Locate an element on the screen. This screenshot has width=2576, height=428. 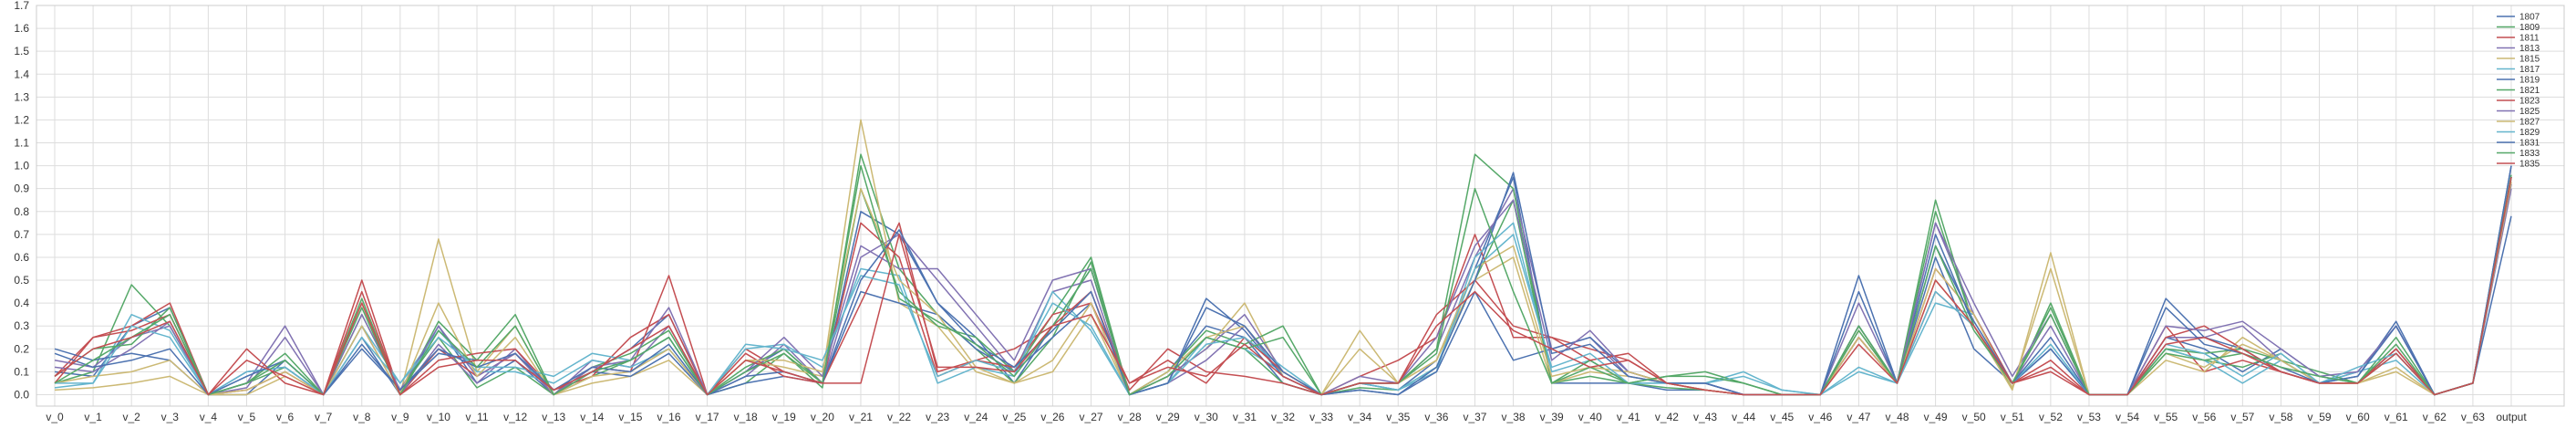
x-tick-label: v_53 is located at coordinates (2089, 417).